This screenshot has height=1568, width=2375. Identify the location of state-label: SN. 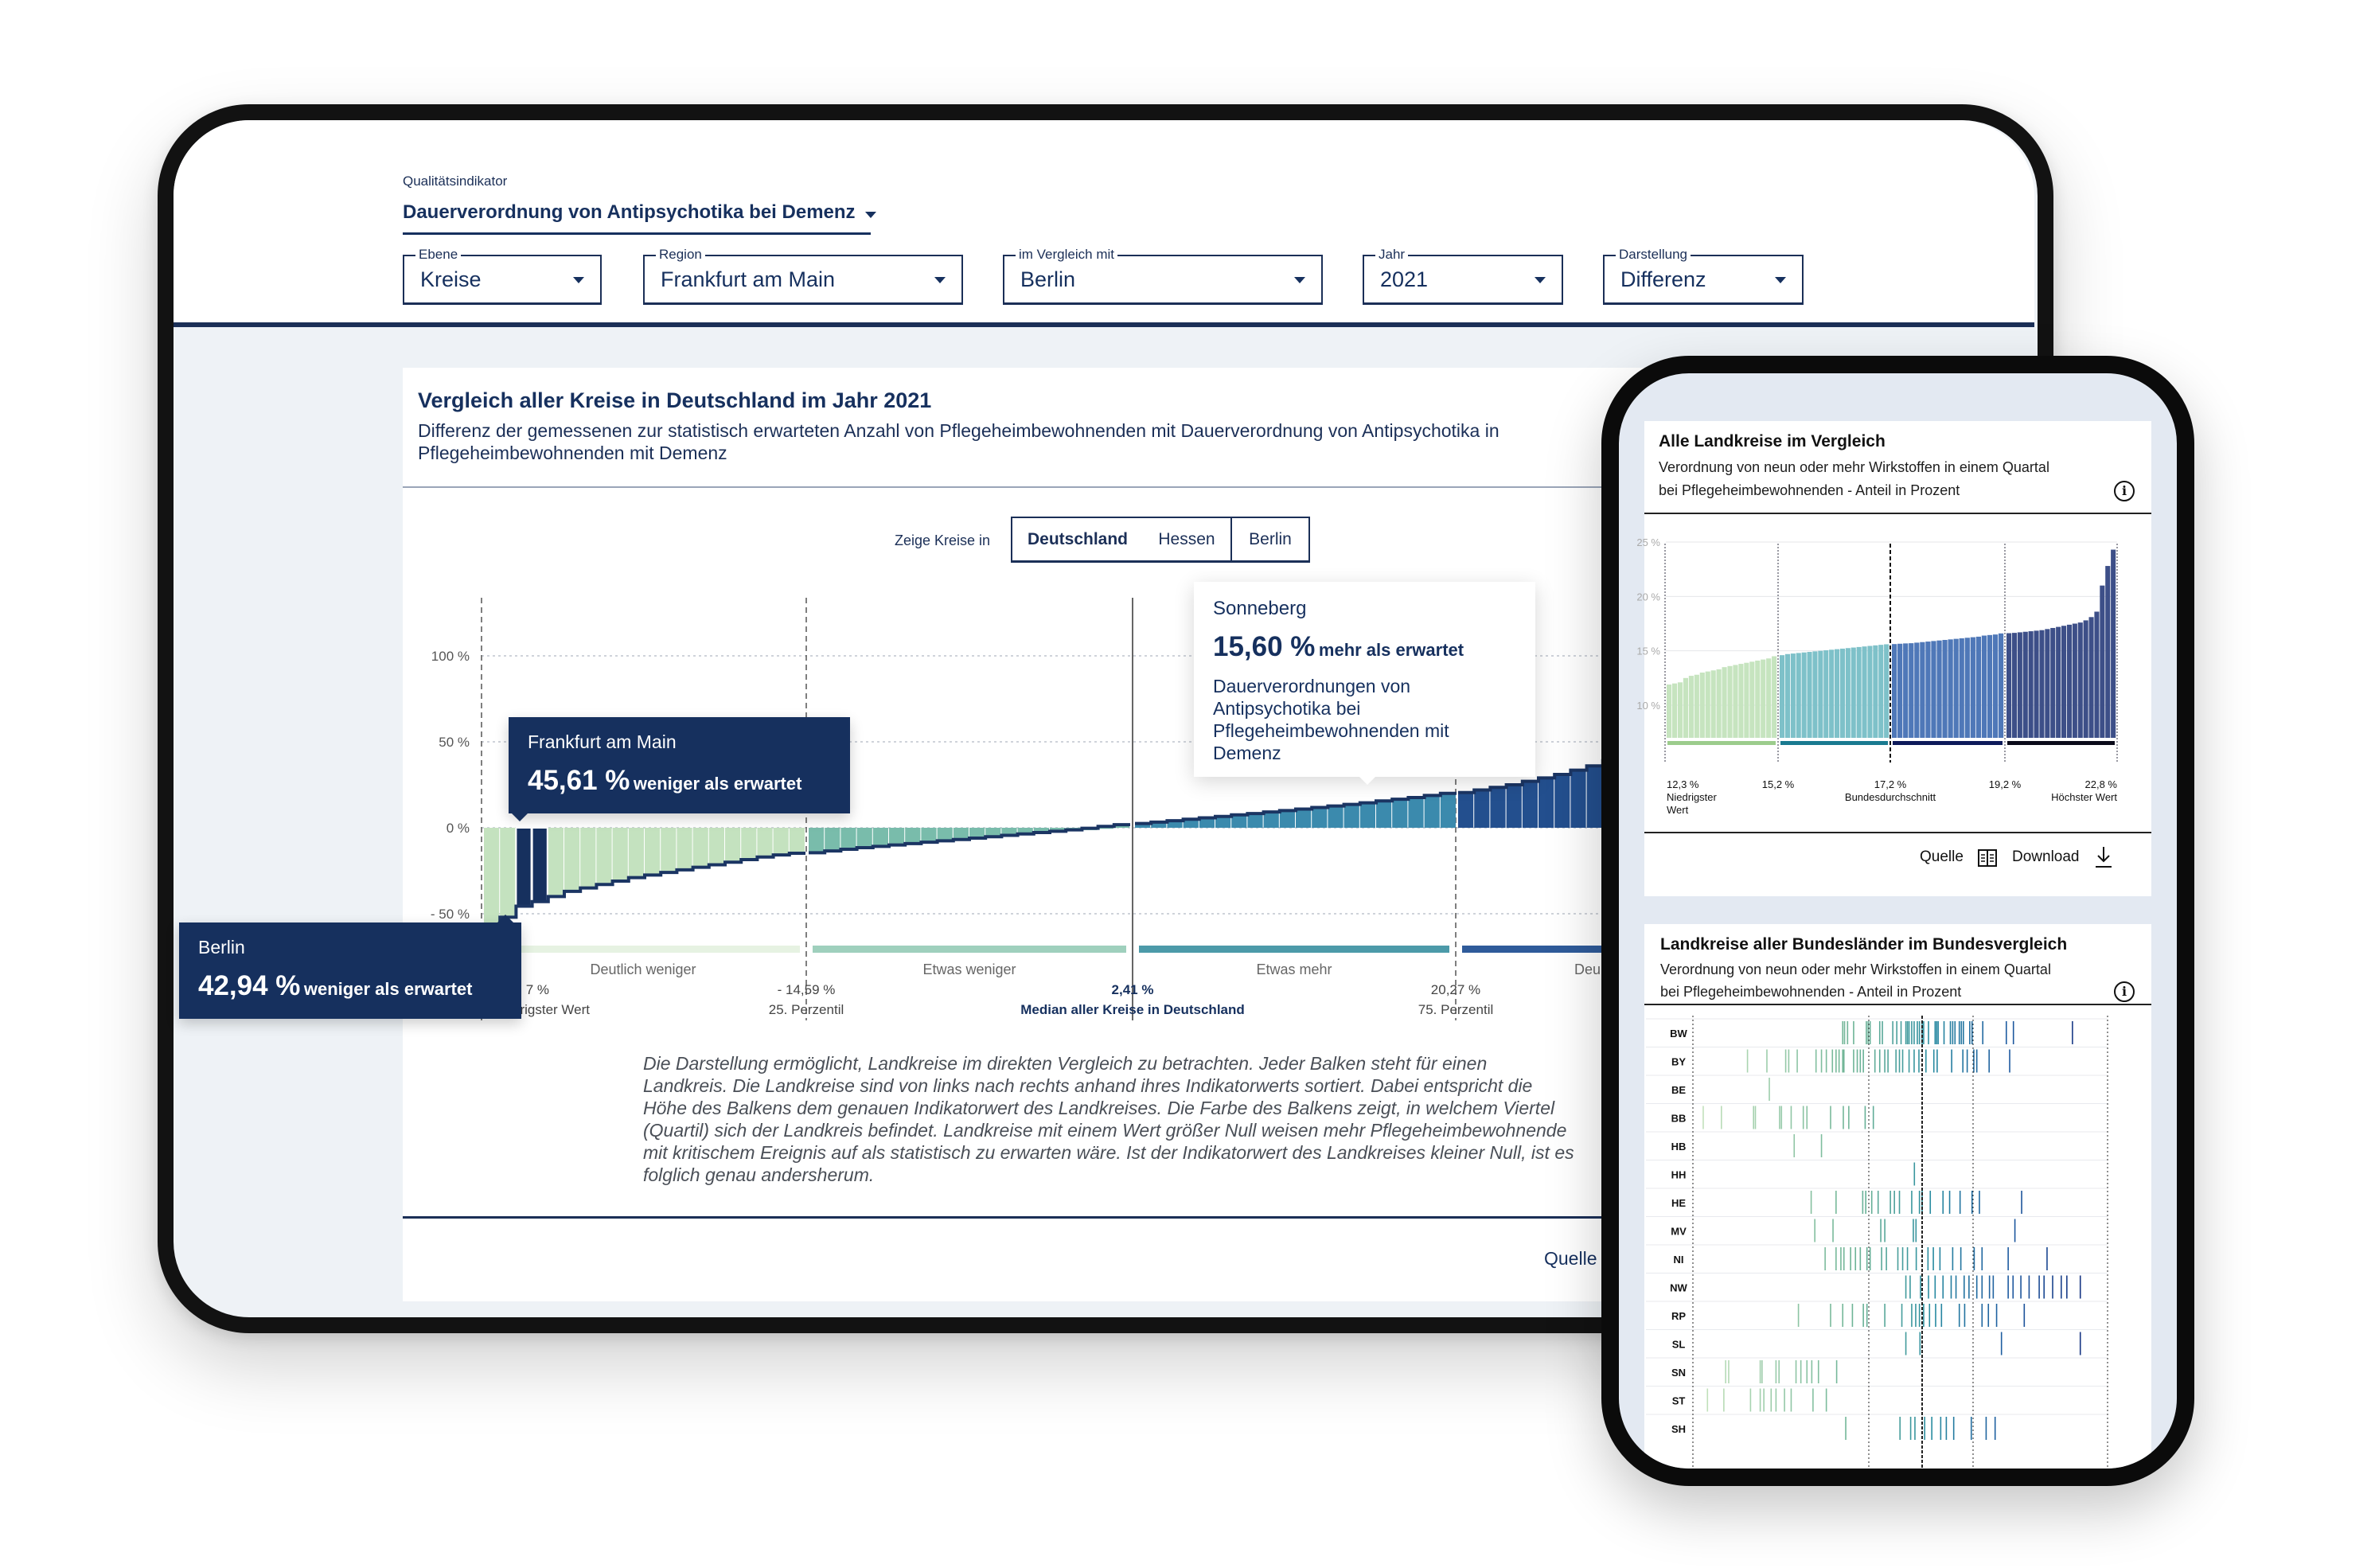
(1678, 1373).